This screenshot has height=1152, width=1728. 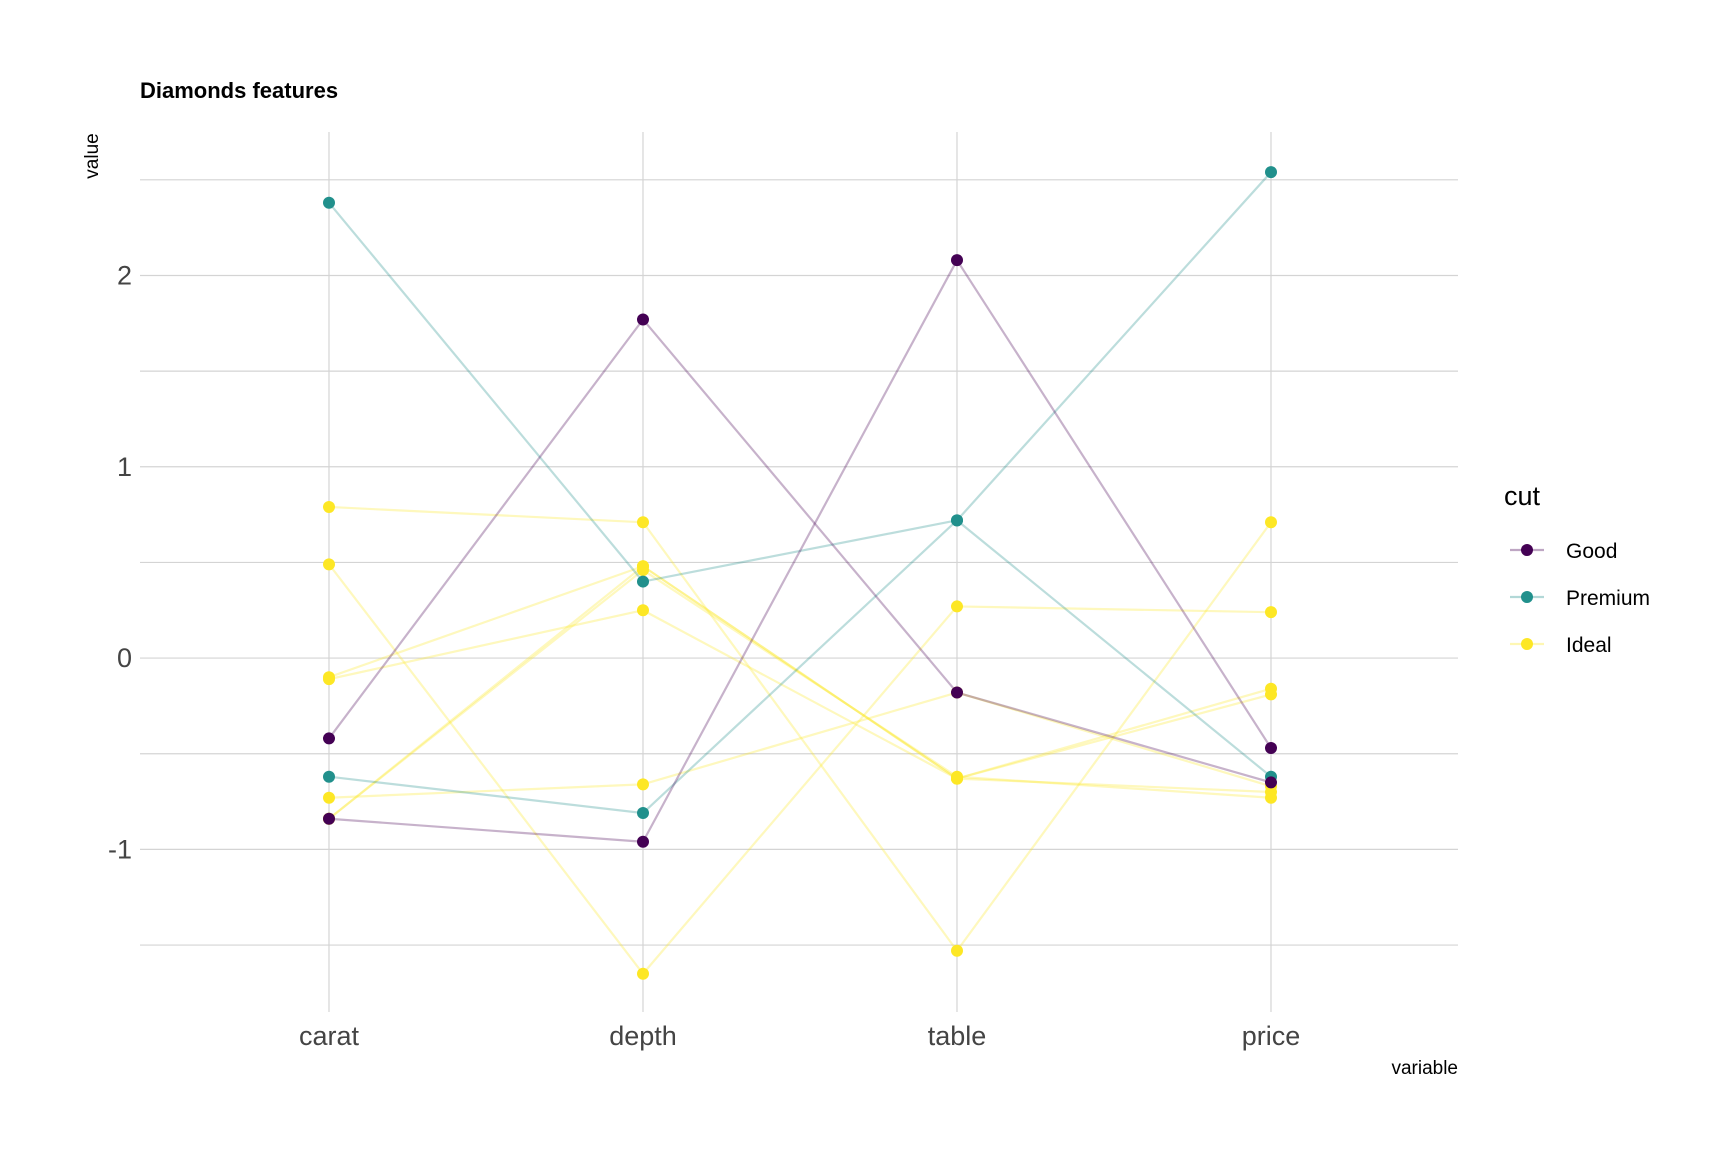 What do you see at coordinates (329, 1036) in the screenshot?
I see `x-tick-label: carat` at bounding box center [329, 1036].